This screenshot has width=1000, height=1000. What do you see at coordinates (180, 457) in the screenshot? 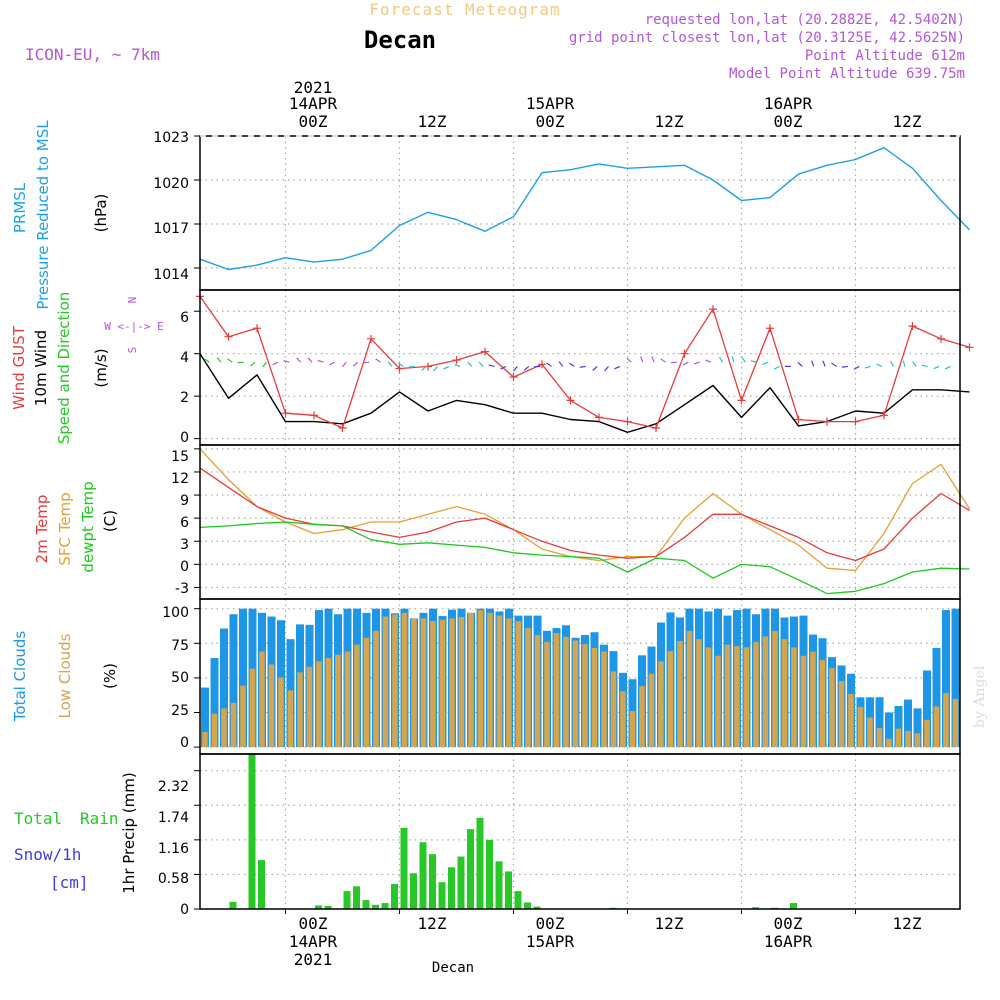
I see `temp-tick: 15` at bounding box center [180, 457].